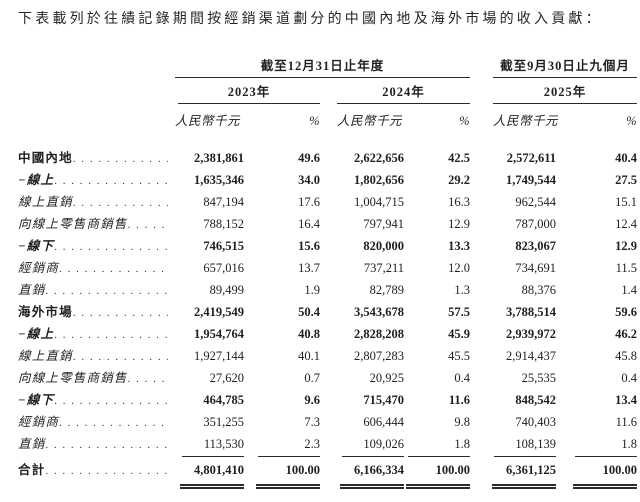 This screenshot has height=502, width=640. What do you see at coordinates (39, 268) in the screenshot?
I see `row-label: 經銷商` at bounding box center [39, 268].